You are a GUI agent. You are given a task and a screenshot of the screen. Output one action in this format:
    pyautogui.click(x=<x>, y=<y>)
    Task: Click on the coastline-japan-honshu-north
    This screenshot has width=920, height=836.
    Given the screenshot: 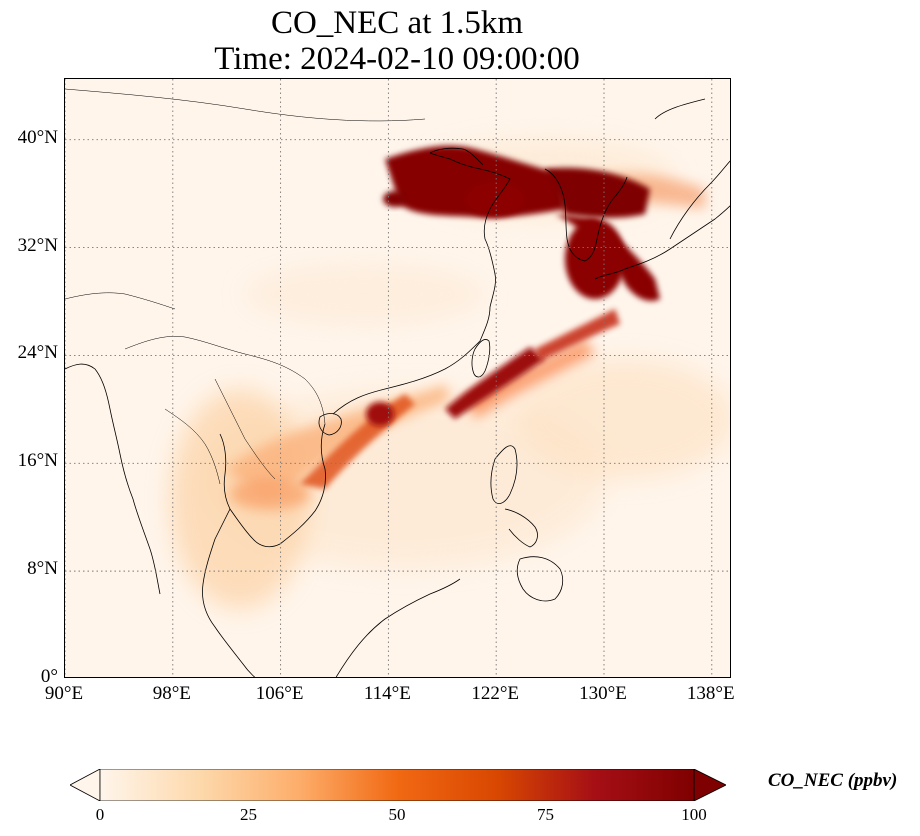 What is the action you would take?
    pyautogui.click(x=699, y=200)
    